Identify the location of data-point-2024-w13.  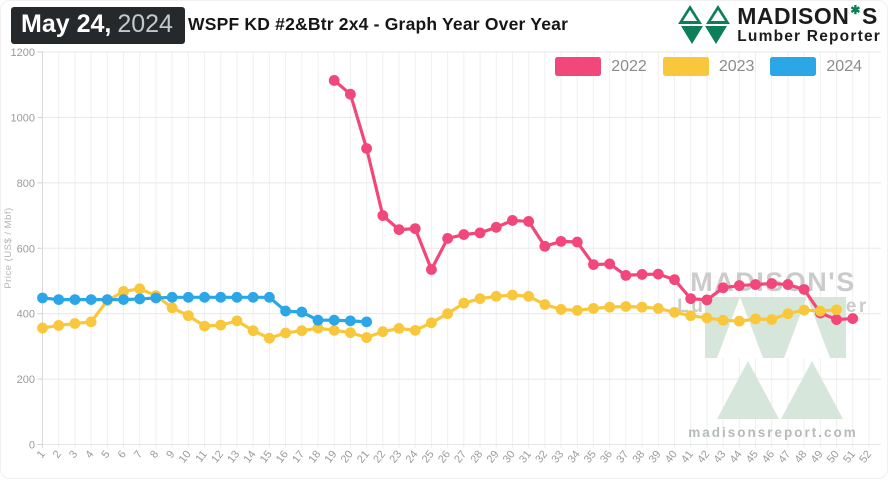
(237, 297).